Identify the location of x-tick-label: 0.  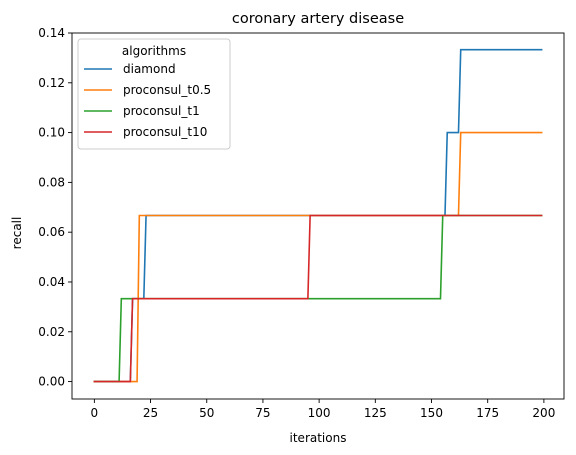
(95, 413).